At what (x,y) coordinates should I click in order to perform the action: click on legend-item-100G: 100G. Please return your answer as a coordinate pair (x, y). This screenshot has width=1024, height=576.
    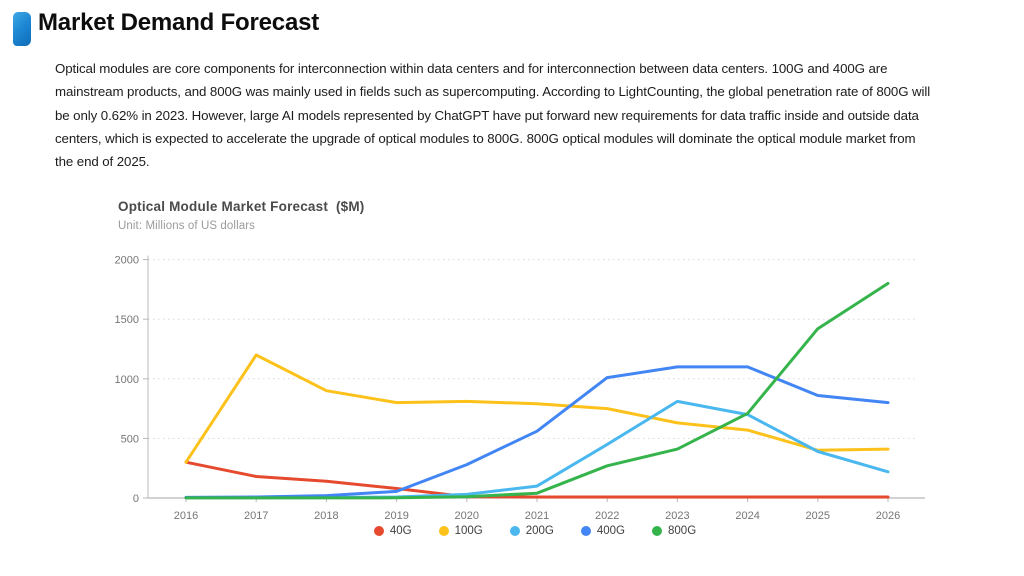
    Looking at the image, I should click on (460, 531).